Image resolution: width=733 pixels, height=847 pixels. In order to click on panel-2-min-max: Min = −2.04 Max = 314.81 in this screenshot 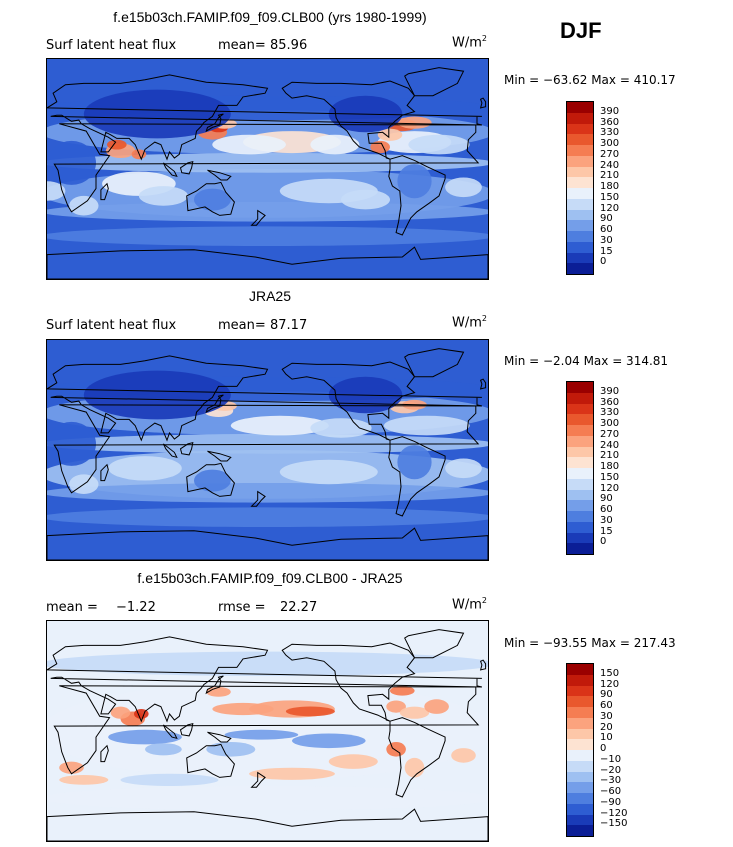, I will do `click(586, 361)`.